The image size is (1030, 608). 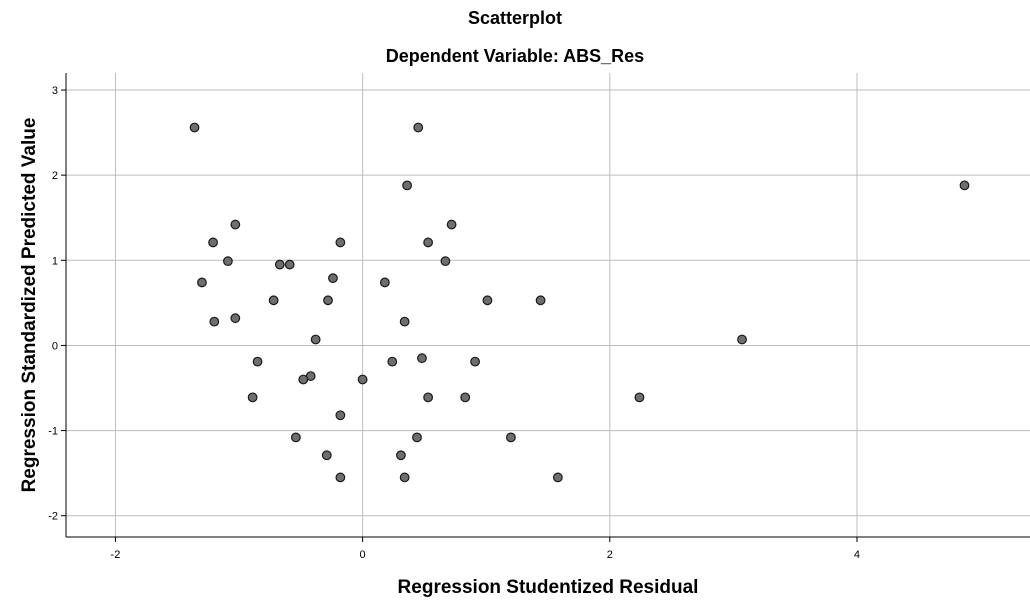 I want to click on x-tick-label: 2, so click(x=610, y=555).